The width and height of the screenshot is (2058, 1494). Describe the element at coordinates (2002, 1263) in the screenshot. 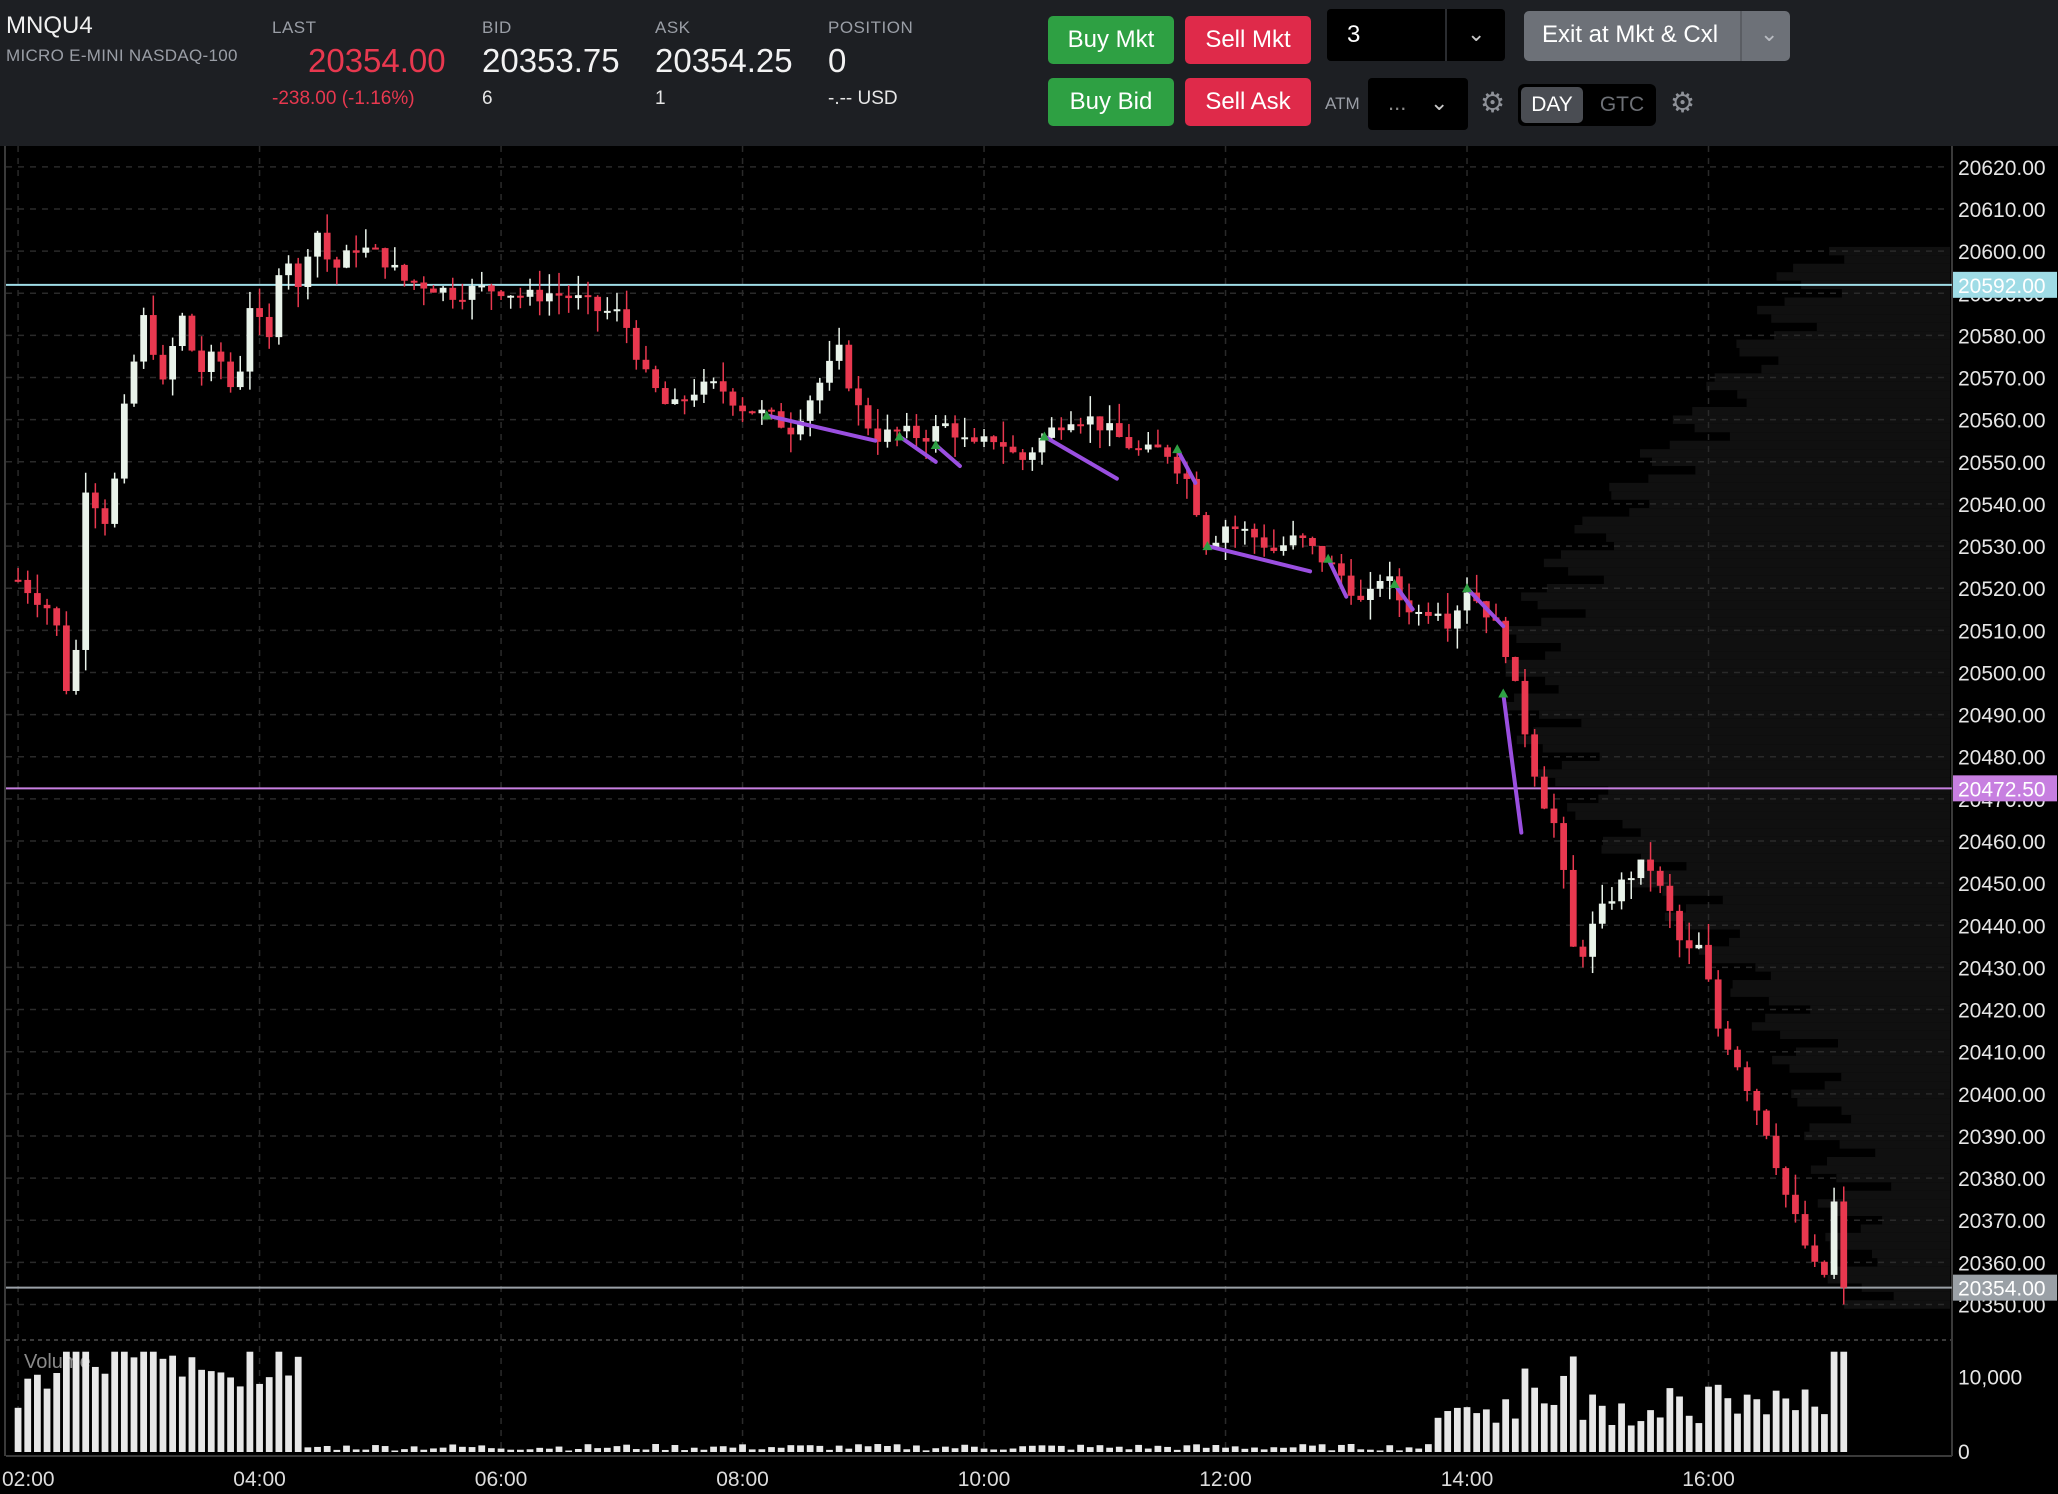

I see `y-axis-tick-label: 20360.00` at that location.